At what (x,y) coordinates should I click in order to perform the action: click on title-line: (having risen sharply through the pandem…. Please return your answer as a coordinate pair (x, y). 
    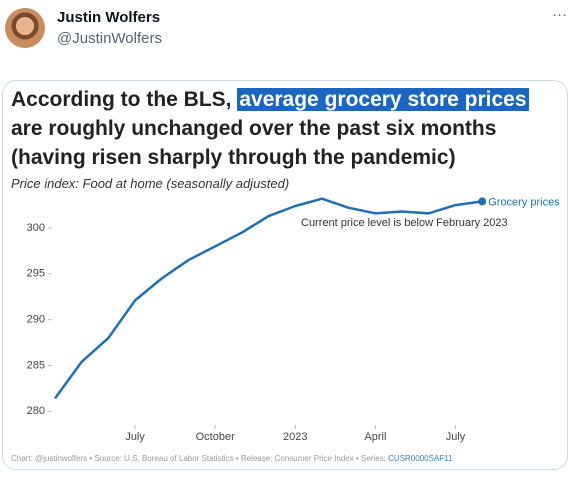
    Looking at the image, I should click on (233, 157).